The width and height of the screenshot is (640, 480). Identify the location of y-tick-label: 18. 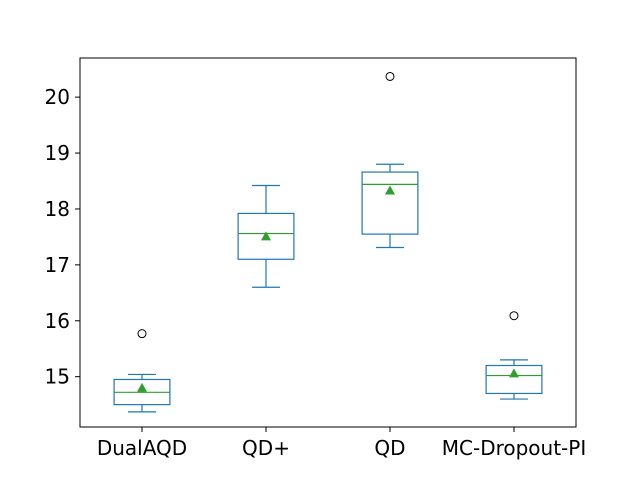
(57, 209).